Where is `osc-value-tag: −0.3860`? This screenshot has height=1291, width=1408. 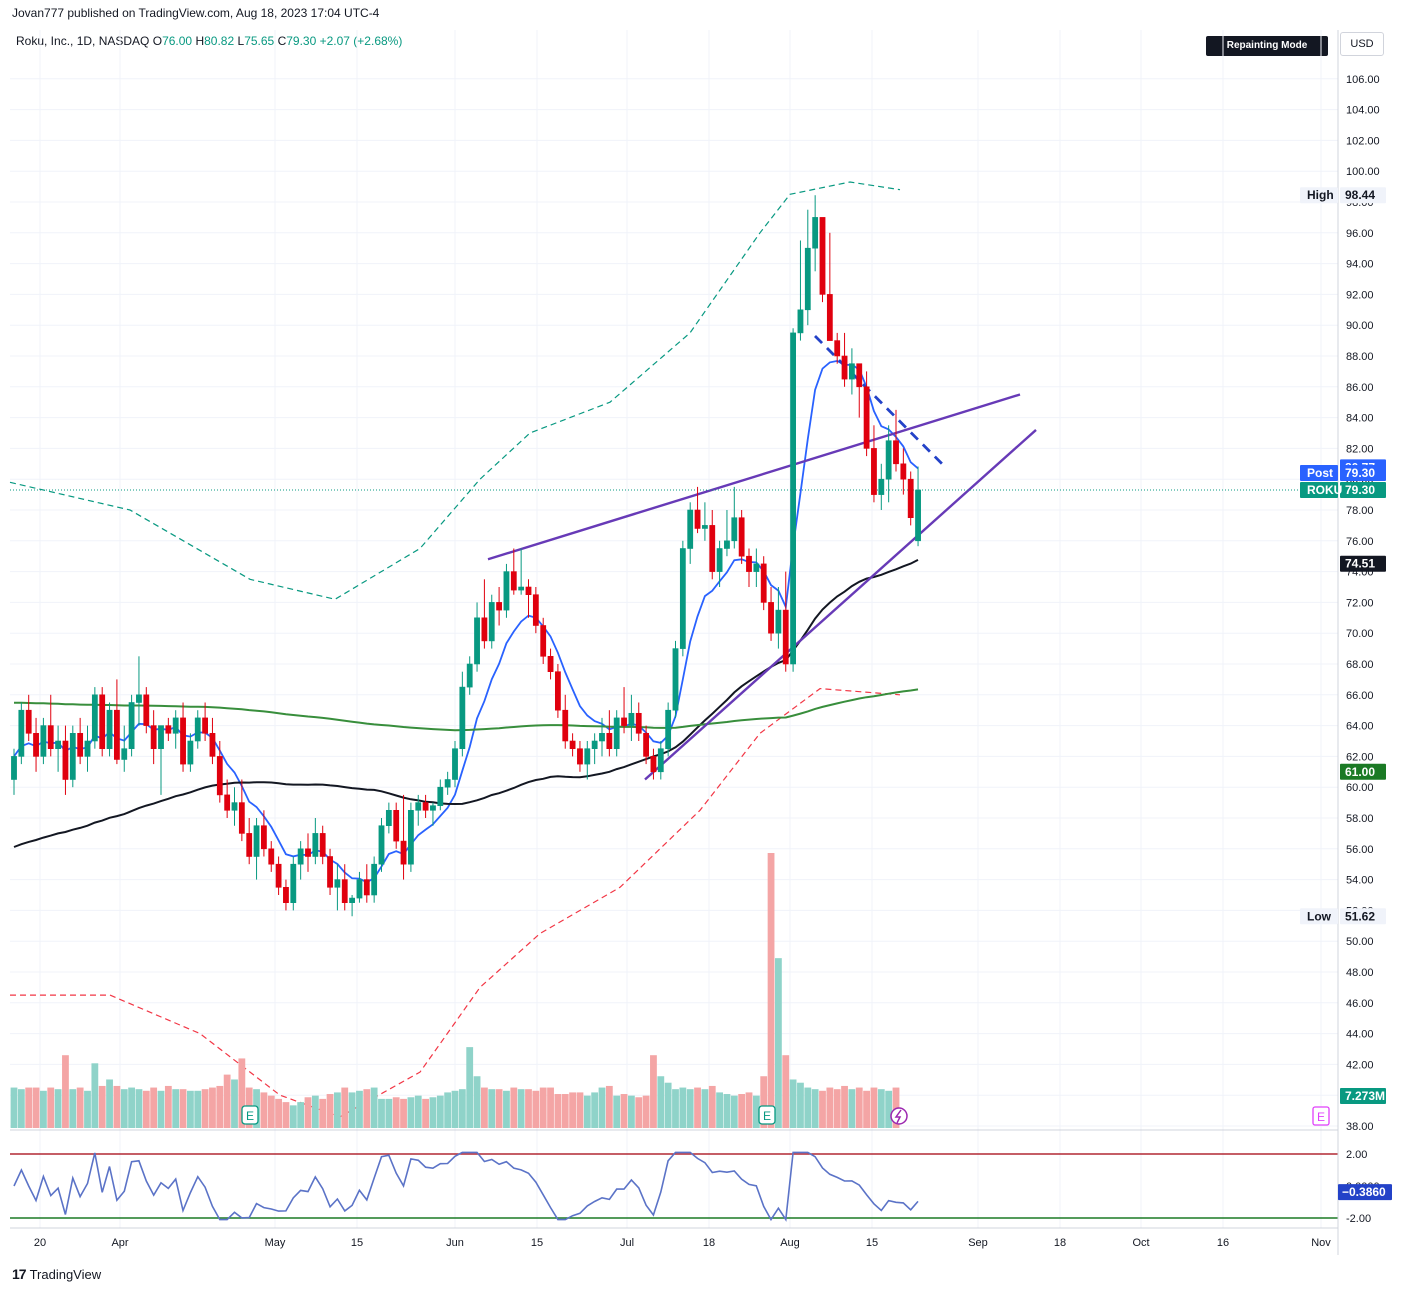 osc-value-tag: −0.3860 is located at coordinates (1365, 1192).